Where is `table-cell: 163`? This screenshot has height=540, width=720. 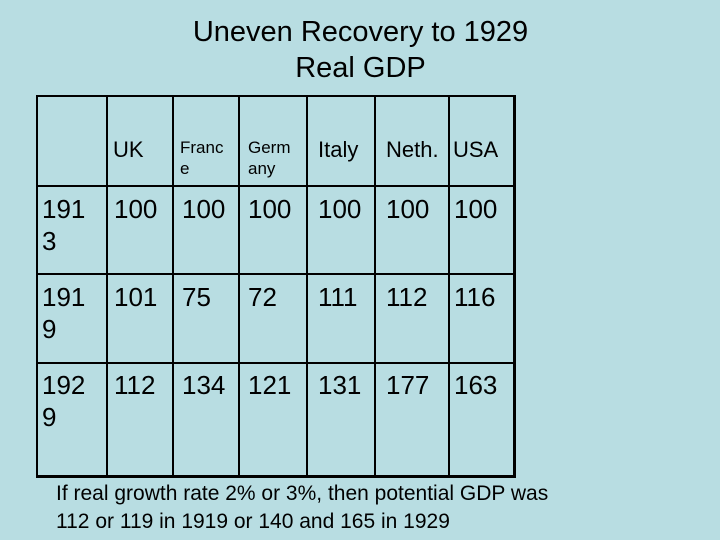
table-cell: 163 is located at coordinates (476, 385).